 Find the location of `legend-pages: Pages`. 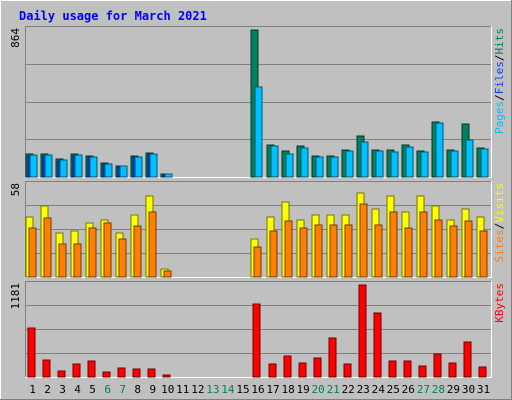

legend-pages: Pages is located at coordinates (499, 117).